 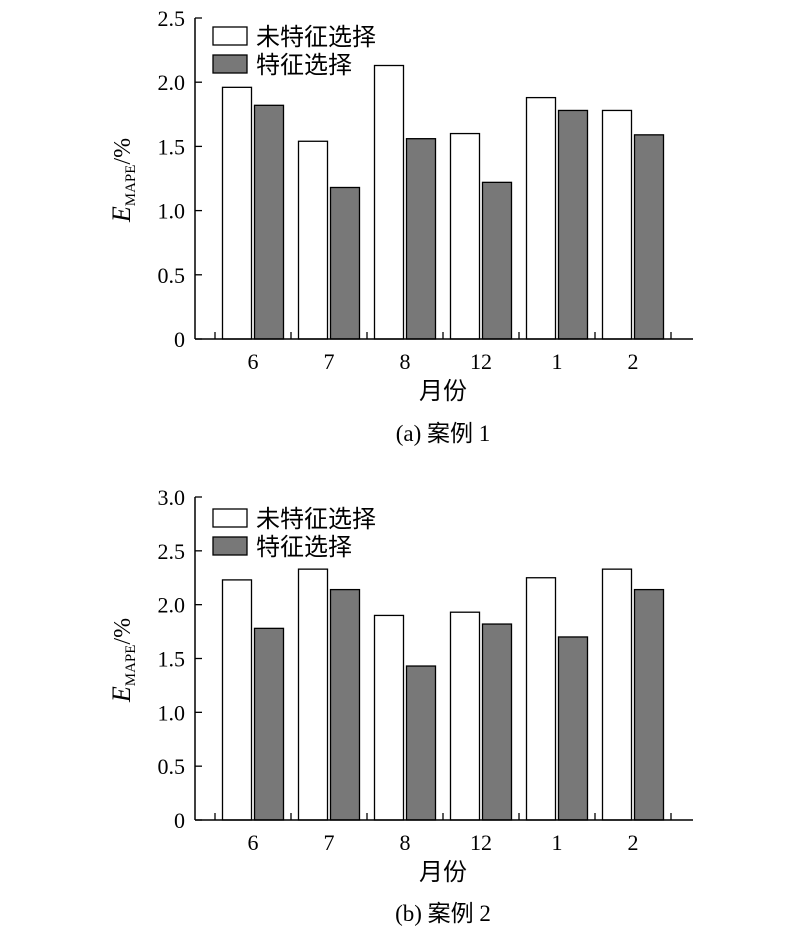 What do you see at coordinates (172, 497) in the screenshot?
I see `y-tick-label: 3.0` at bounding box center [172, 497].